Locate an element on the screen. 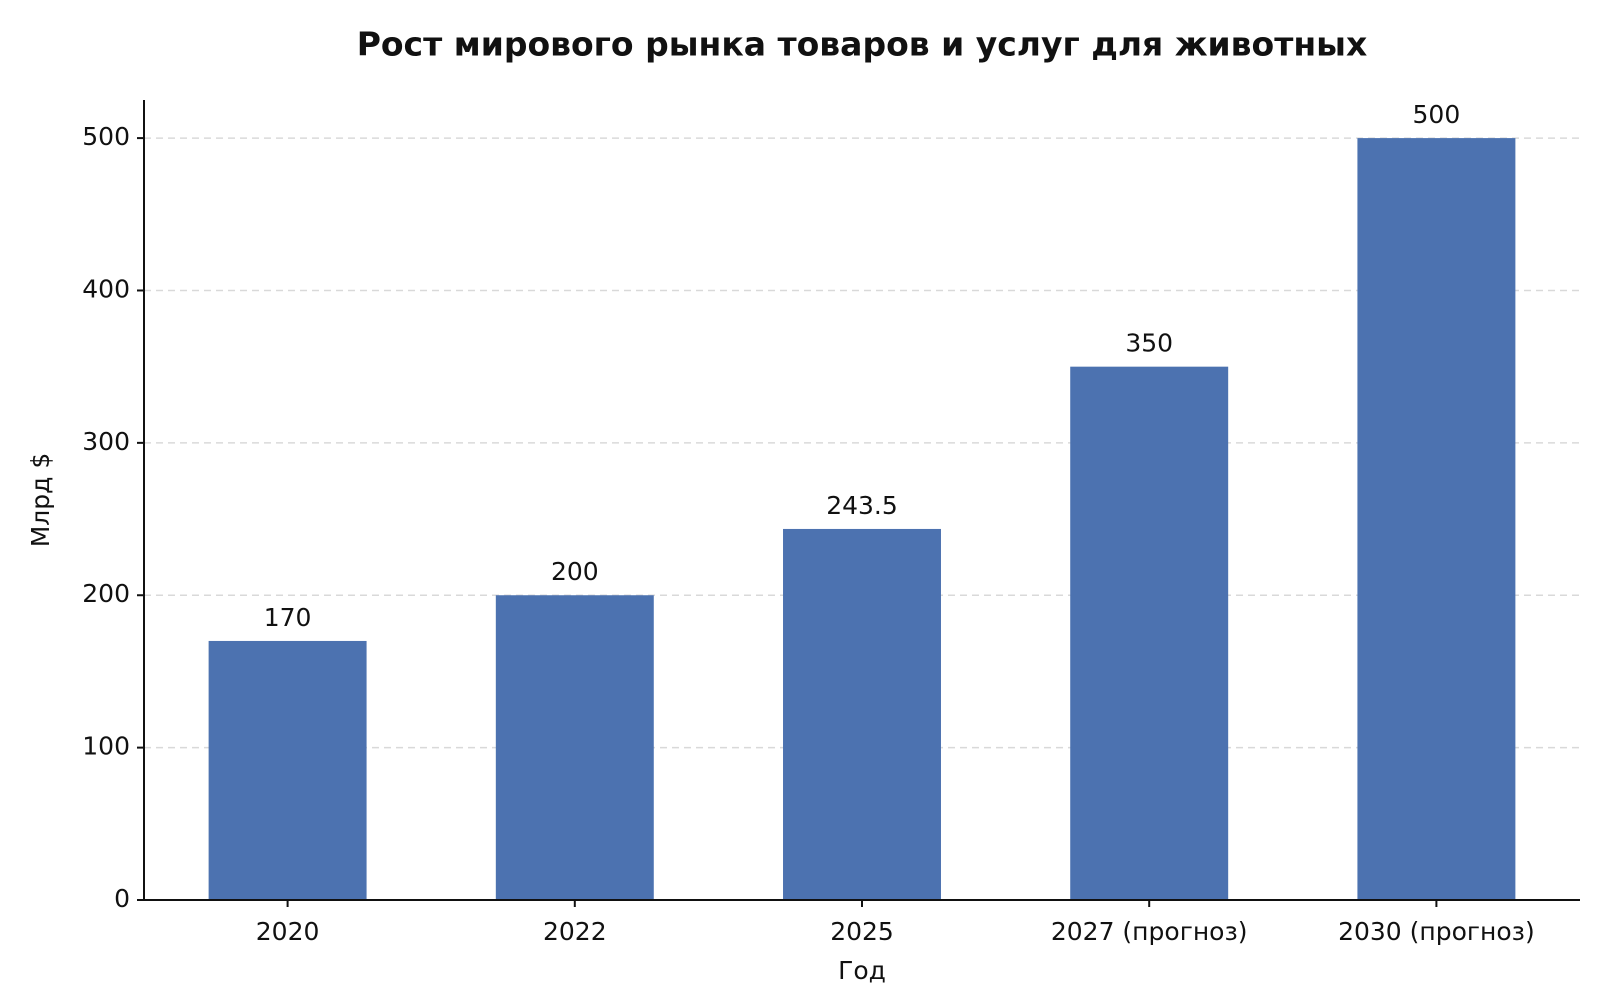 Image resolution: width=1600 pixels, height=1000 pixels. data-label: 170 is located at coordinates (288, 617).